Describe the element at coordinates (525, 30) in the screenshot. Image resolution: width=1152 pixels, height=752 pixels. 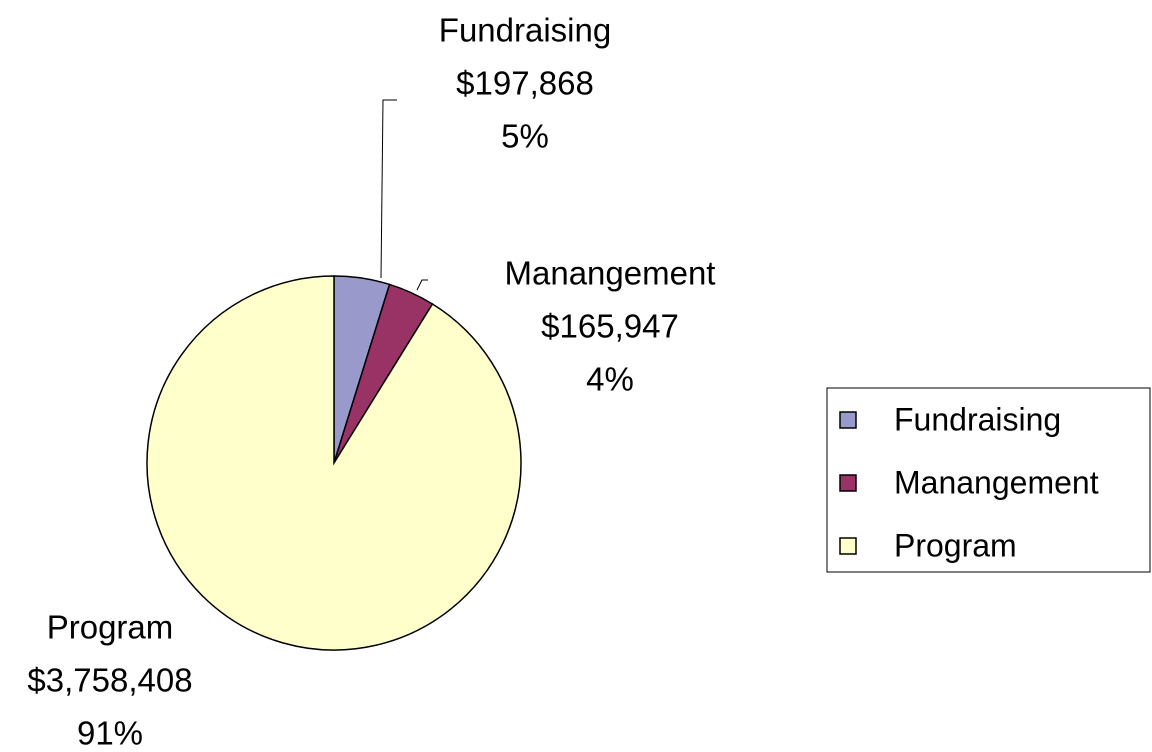
I see `slice-label: Fundraising` at that location.